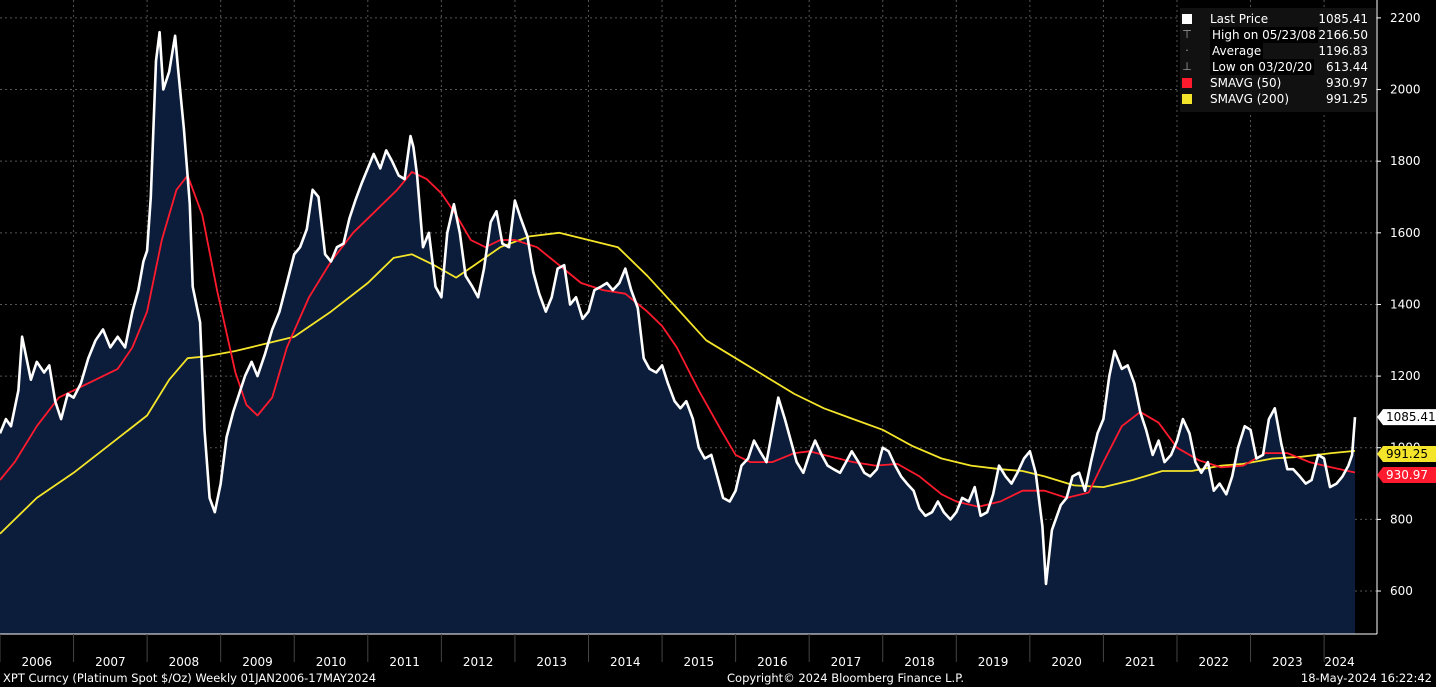  What do you see at coordinates (1187, 19) in the screenshot?
I see `white-square-icon` at bounding box center [1187, 19].